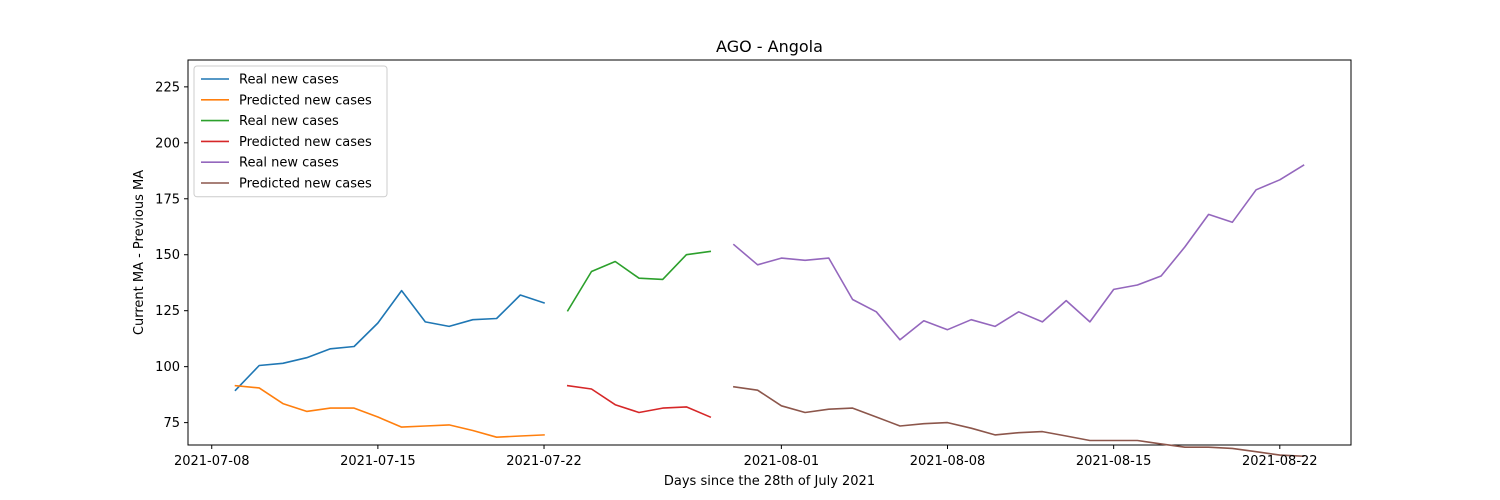 The image size is (1500, 500). What do you see at coordinates (212, 461) in the screenshot?
I see `x-tick-label: 2021-07-08` at bounding box center [212, 461].